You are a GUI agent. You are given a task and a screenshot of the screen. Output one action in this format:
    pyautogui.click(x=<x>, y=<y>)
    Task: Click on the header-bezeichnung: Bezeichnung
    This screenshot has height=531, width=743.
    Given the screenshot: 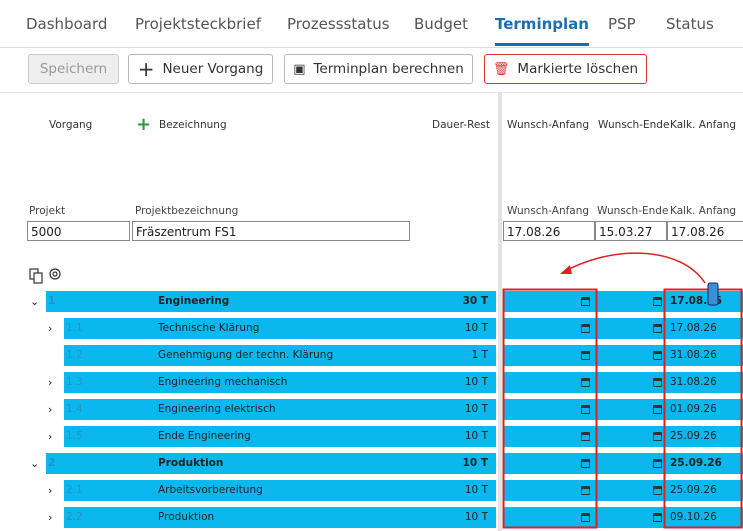 What is the action you would take?
    pyautogui.click(x=193, y=125)
    